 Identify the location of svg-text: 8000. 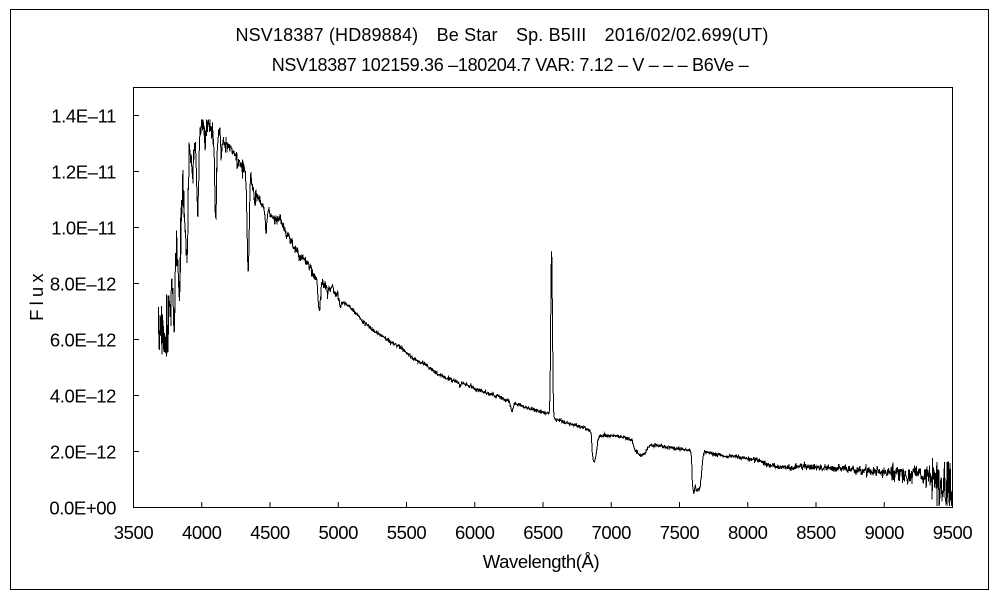
(748, 532).